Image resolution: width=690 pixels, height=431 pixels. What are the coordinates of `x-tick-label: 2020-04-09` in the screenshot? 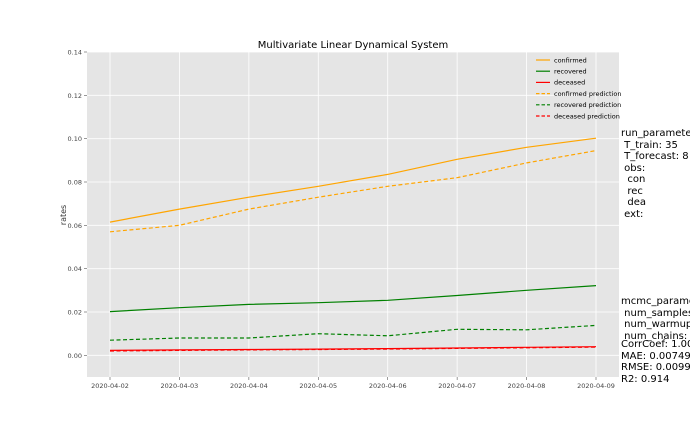 It's located at (596, 386).